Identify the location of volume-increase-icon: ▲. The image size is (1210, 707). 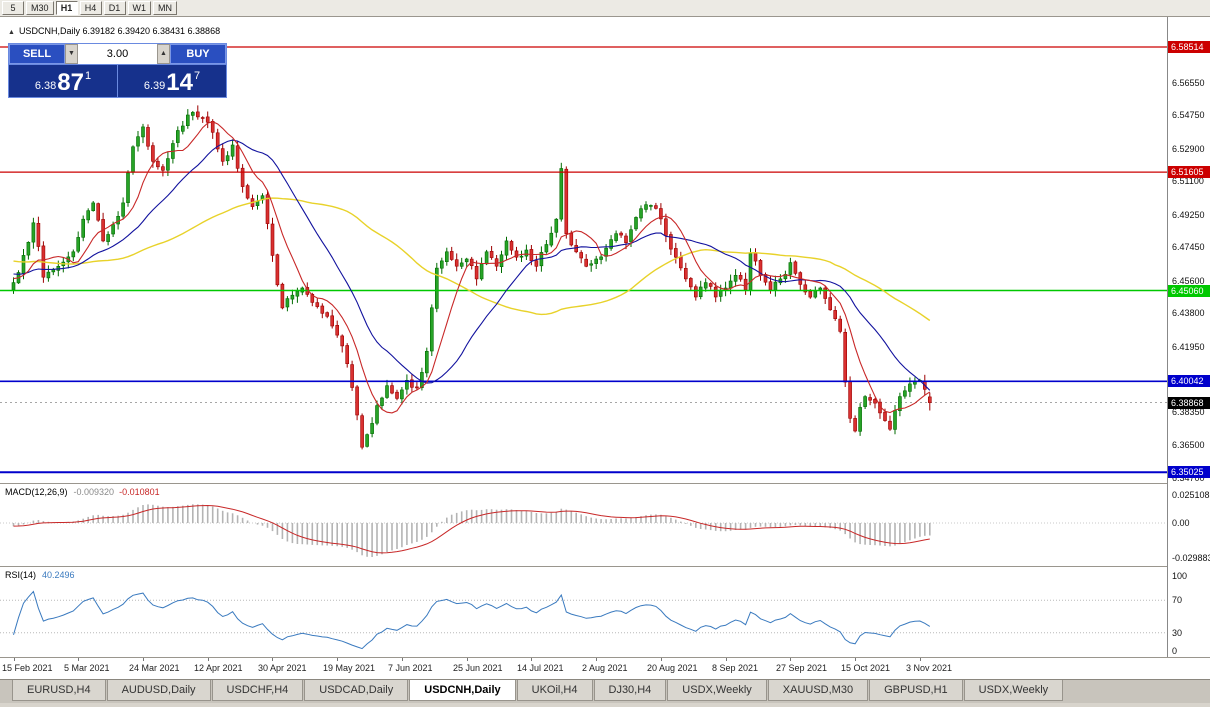
(163, 54).